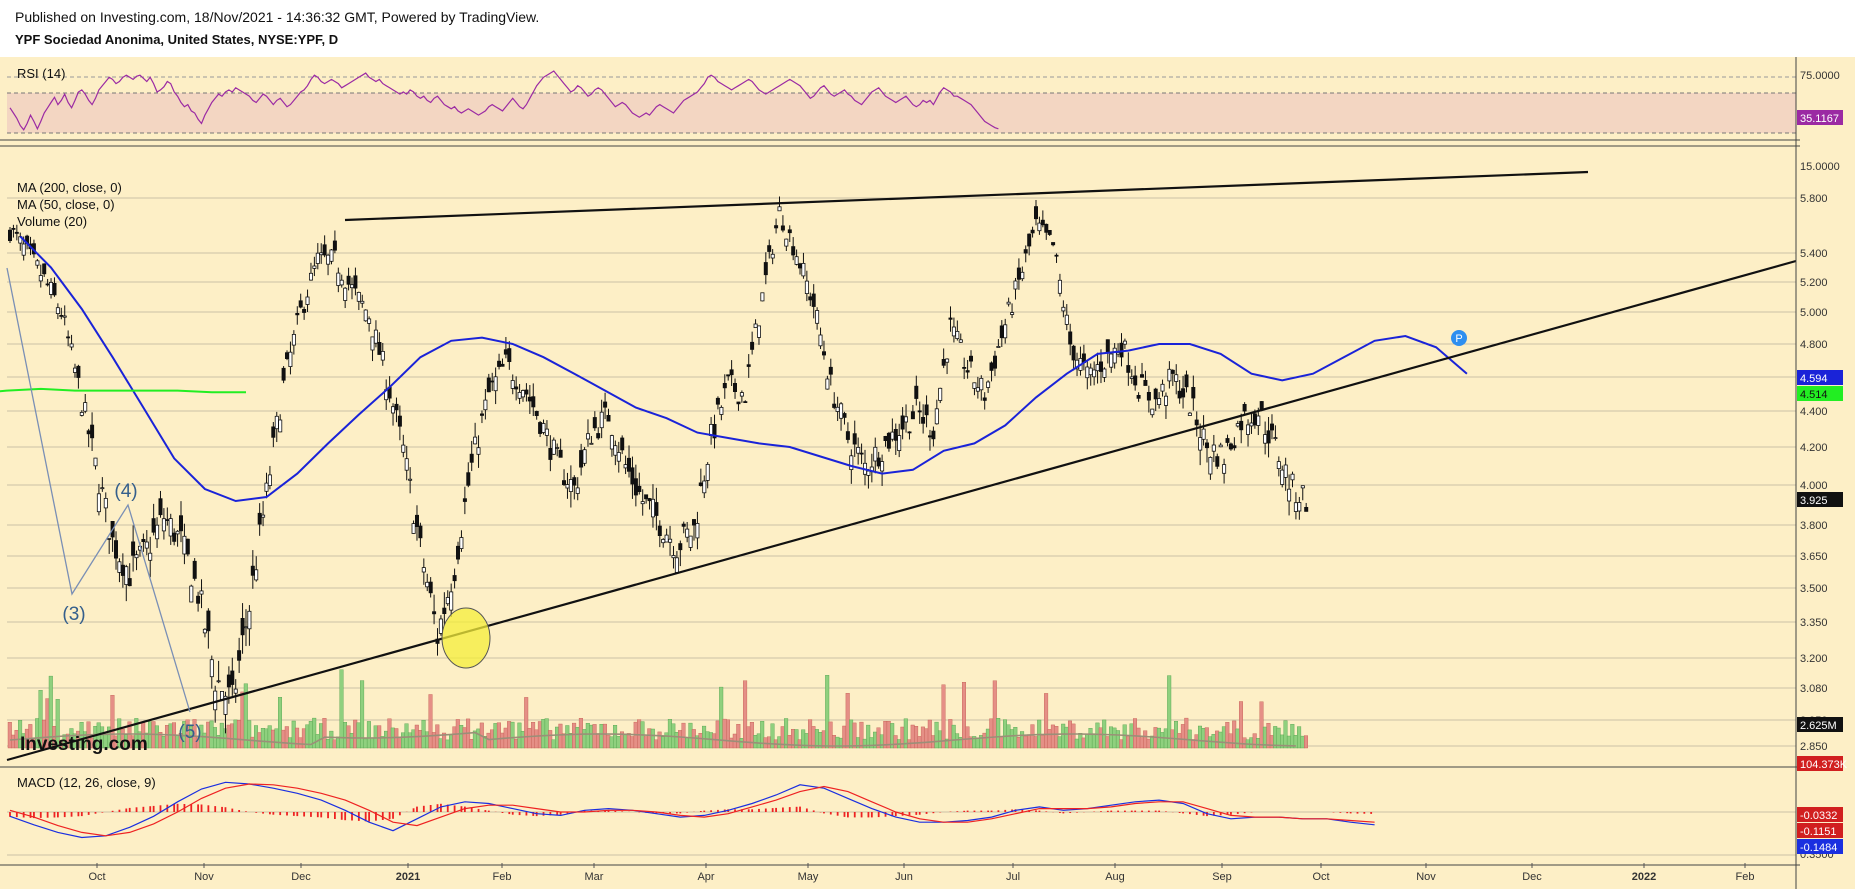 The height and width of the screenshot is (889, 1855). Describe the element at coordinates (1818, 848) in the screenshot. I see `macd-value-badge: -0.1484` at that location.